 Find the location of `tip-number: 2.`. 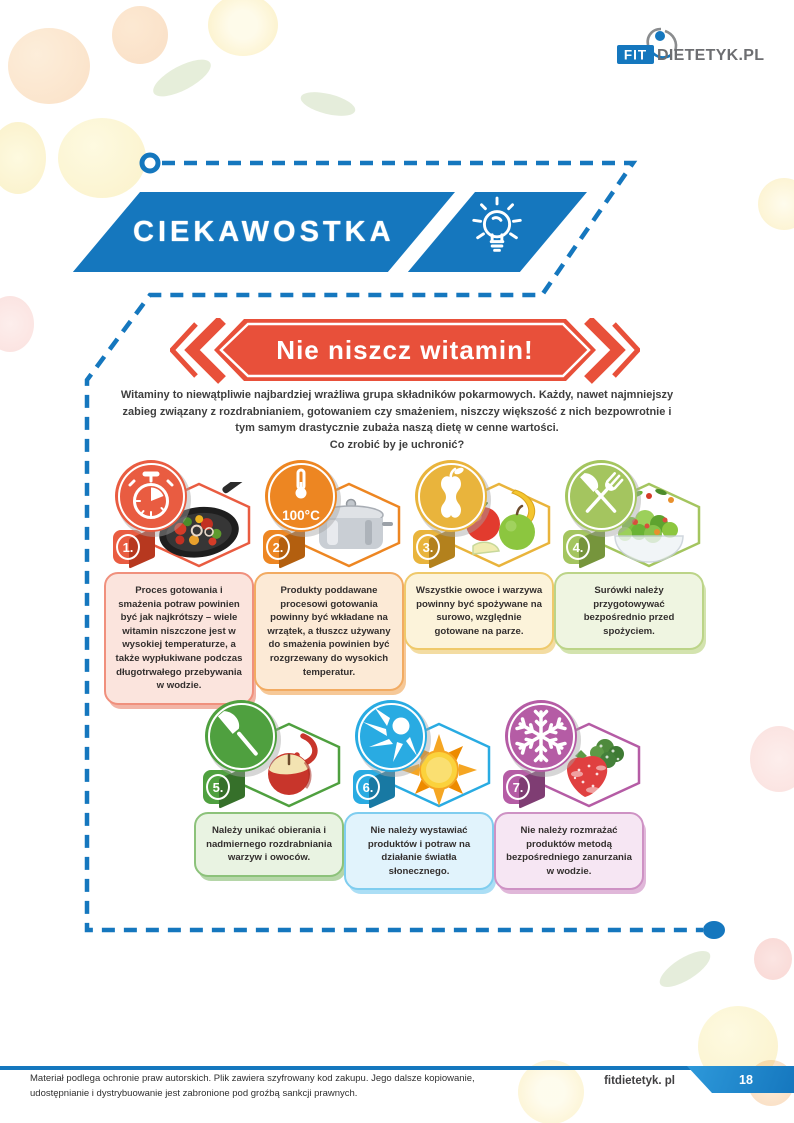

tip-number: 2. is located at coordinates (278, 547).